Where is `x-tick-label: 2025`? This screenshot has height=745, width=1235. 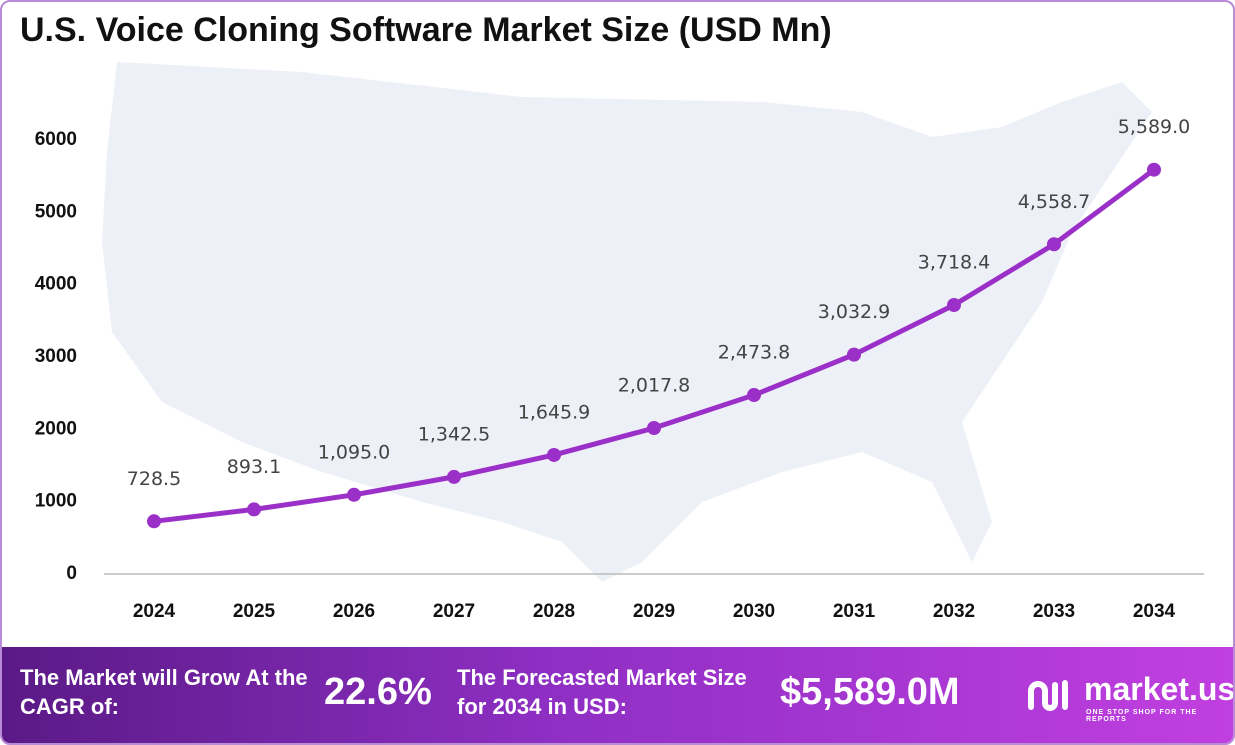
x-tick-label: 2025 is located at coordinates (254, 611).